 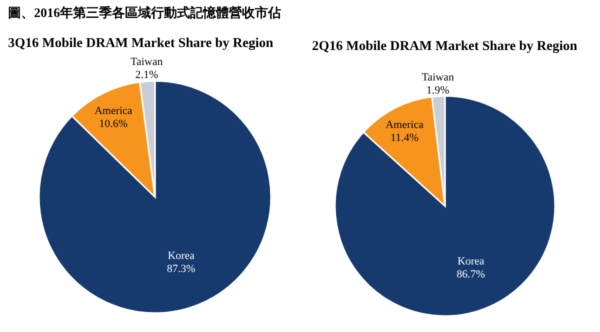 What do you see at coordinates (404, 138) in the screenshot?
I see `data-label: 11.4%` at bounding box center [404, 138].